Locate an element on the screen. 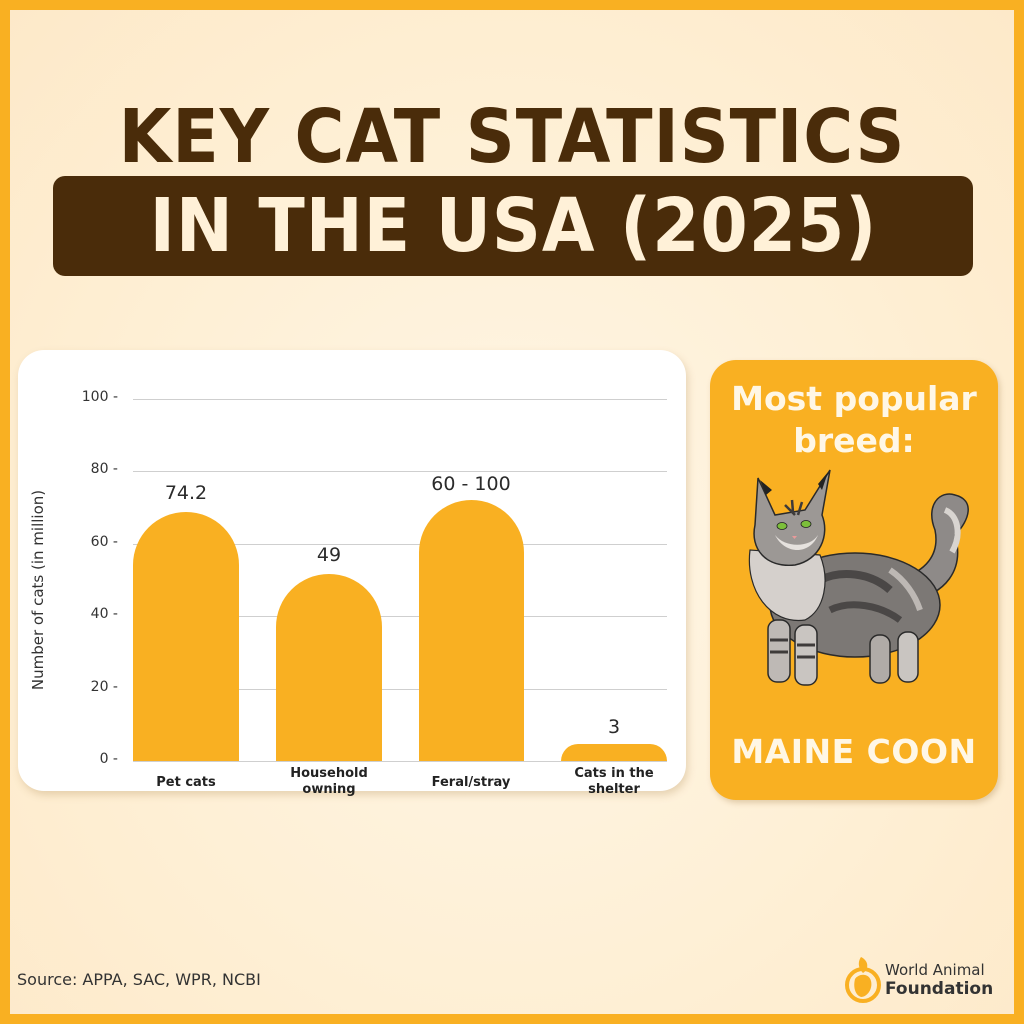 The width and height of the screenshot is (1024, 1024). page-title: KEY CAT STATISTICS is located at coordinates (512, 137).